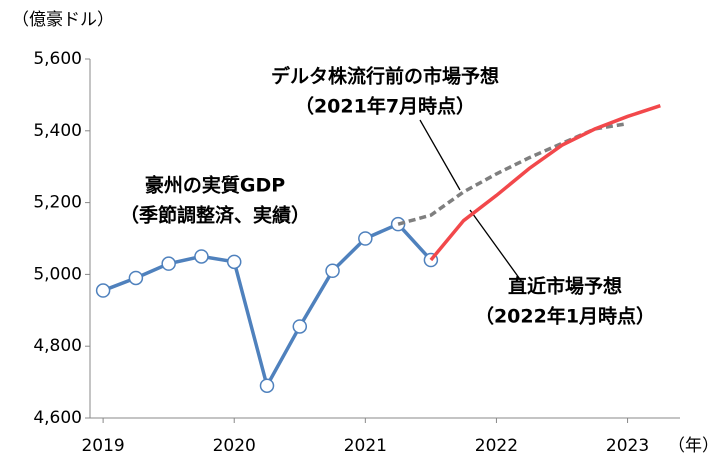 This screenshot has height=459, width=726. Describe the element at coordinates (565, 316) in the screenshot. I see `annotation: （2022年1月時点）` at that location.